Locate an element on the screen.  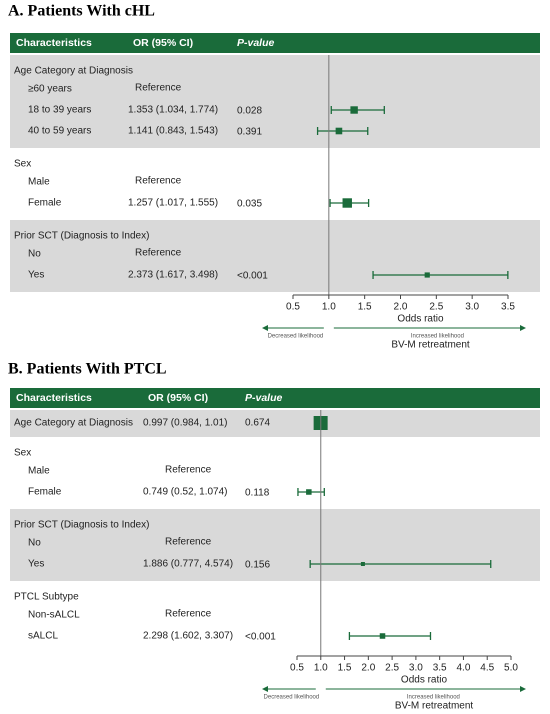
panel-title: A. Patients With cHL is located at coordinates (81, 11).